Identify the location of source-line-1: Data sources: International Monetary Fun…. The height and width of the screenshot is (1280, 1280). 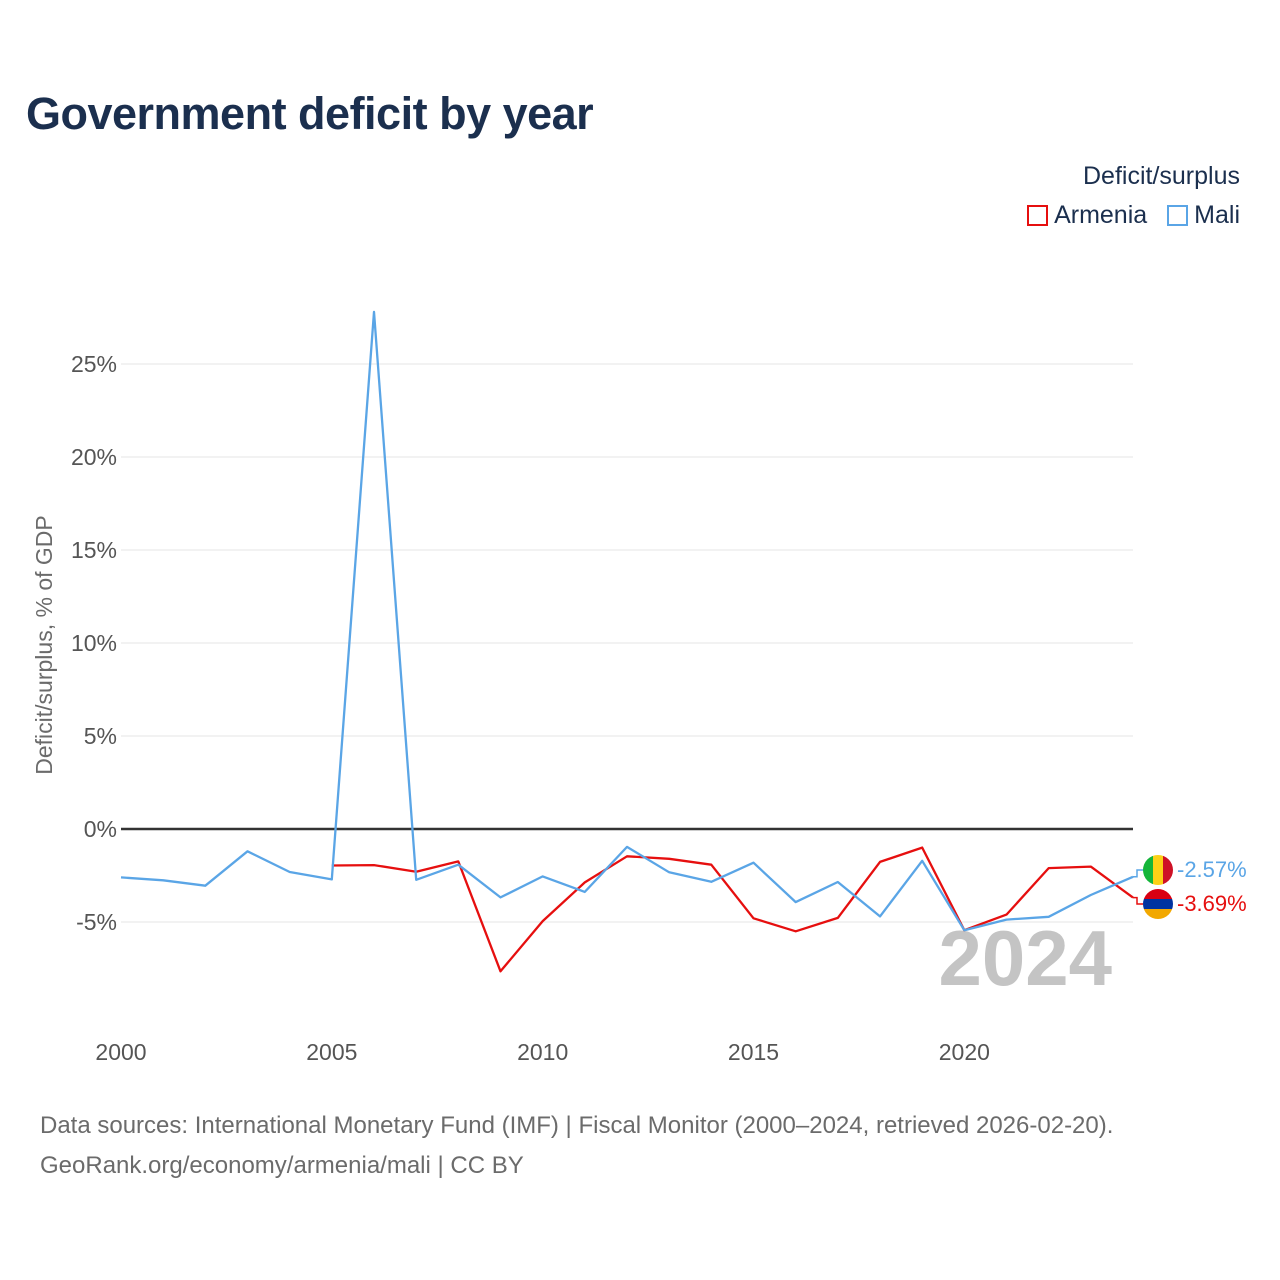
(577, 1125).